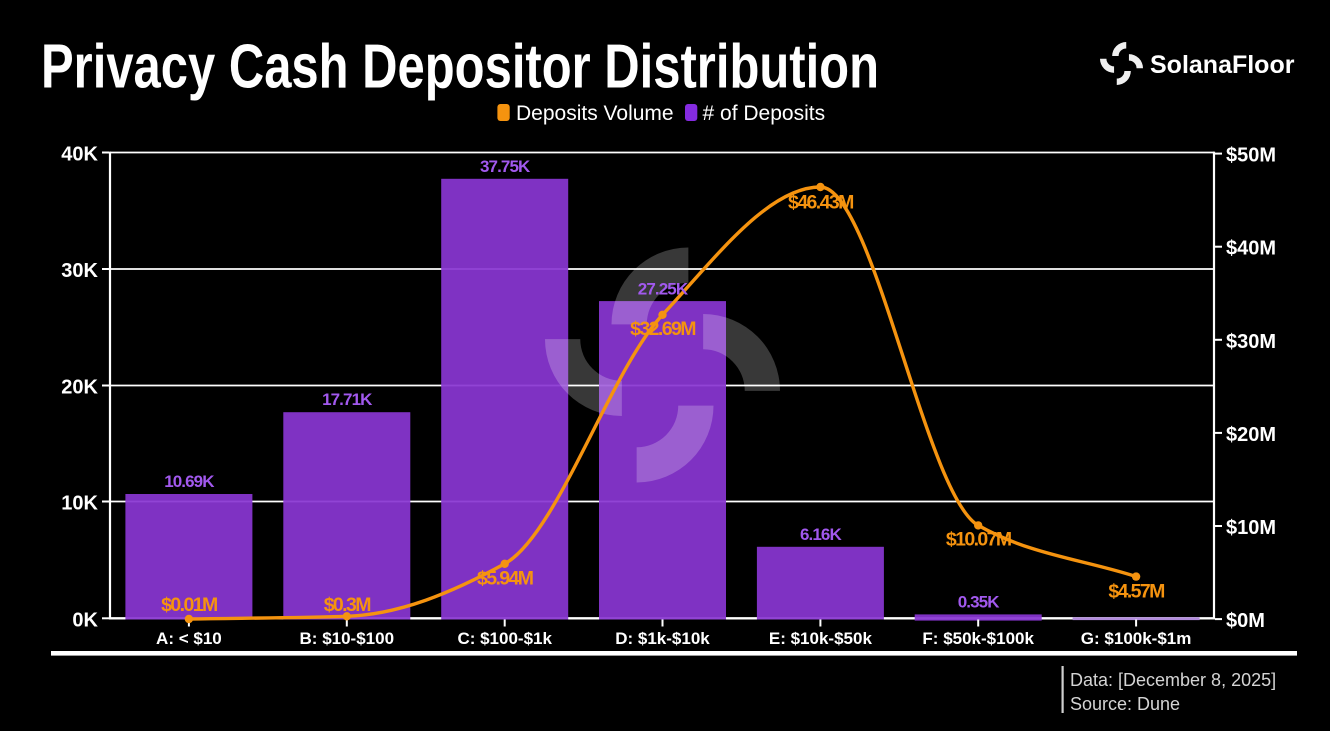 Image resolution: width=1330 pixels, height=731 pixels. I want to click on svg-text: $10M, so click(1251, 528).